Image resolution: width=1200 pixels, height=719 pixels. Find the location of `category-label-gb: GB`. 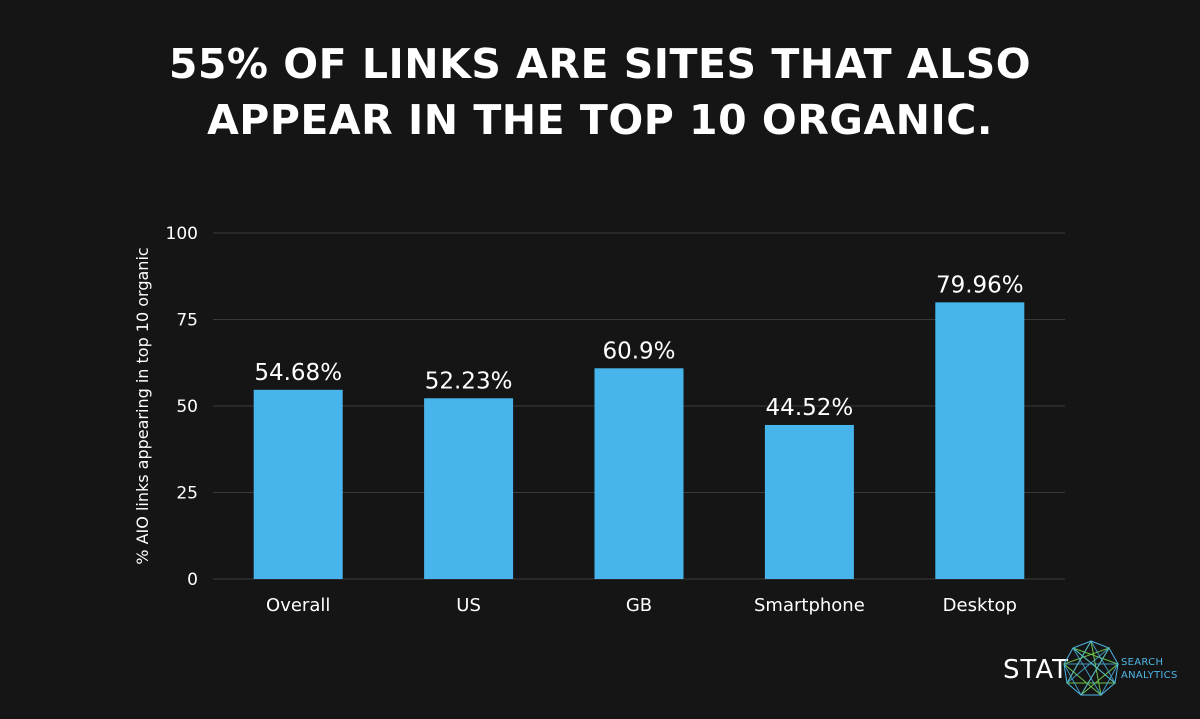

category-label-gb: GB is located at coordinates (639, 605).